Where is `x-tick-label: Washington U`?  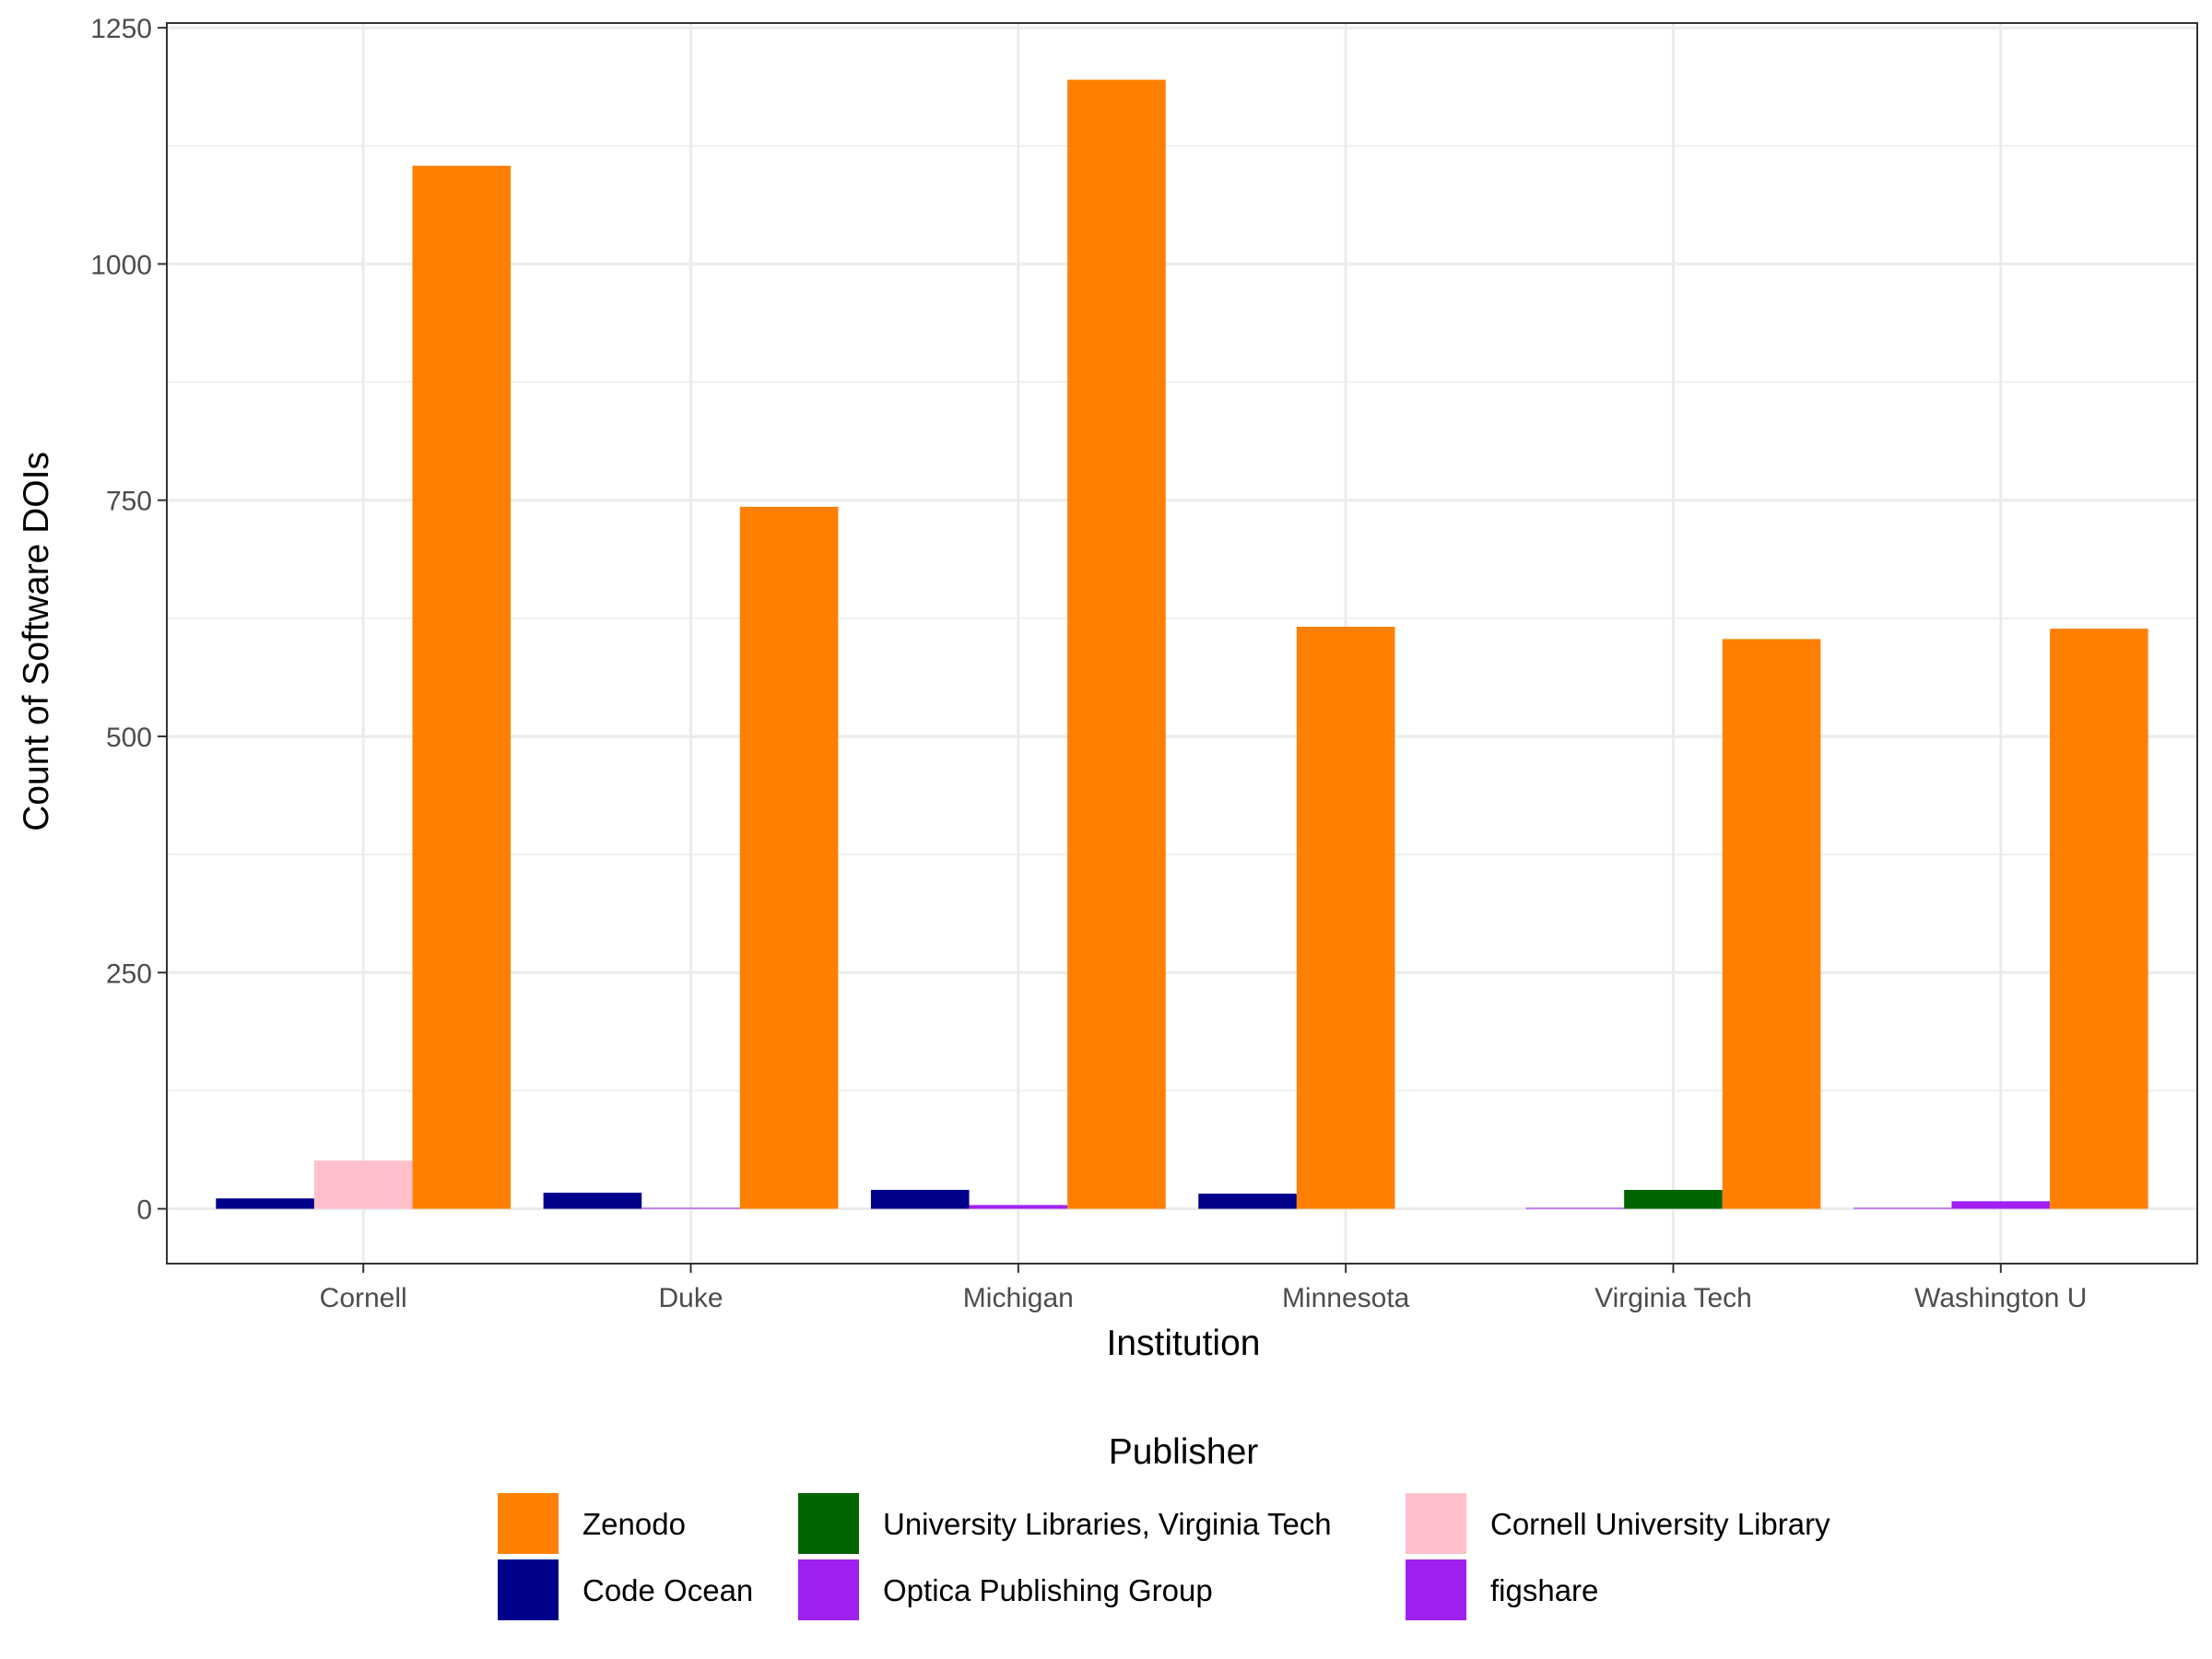
x-tick-label: Washington U is located at coordinates (2000, 1298).